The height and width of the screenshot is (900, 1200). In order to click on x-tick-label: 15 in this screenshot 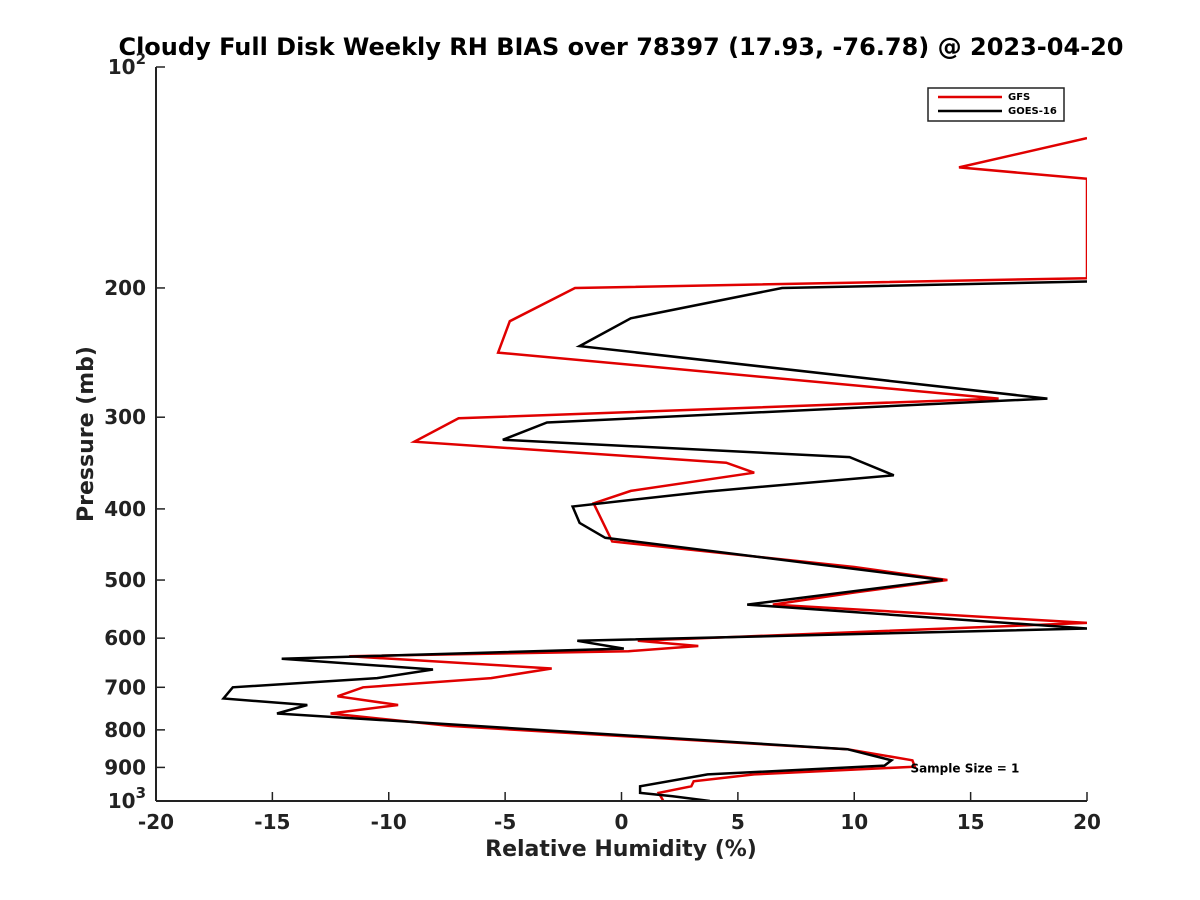, I will do `click(971, 822)`.